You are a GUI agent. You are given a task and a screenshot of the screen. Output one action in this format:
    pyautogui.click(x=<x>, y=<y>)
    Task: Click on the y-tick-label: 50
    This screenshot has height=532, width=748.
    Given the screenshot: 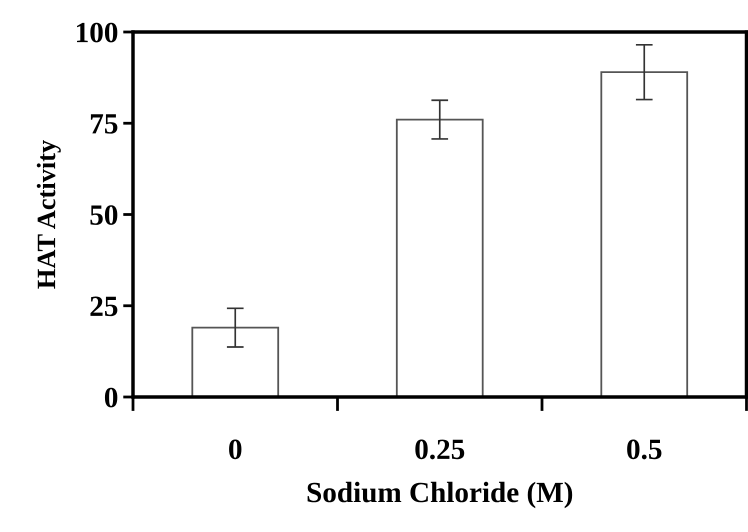 What is the action you would take?
    pyautogui.click(x=104, y=215)
    